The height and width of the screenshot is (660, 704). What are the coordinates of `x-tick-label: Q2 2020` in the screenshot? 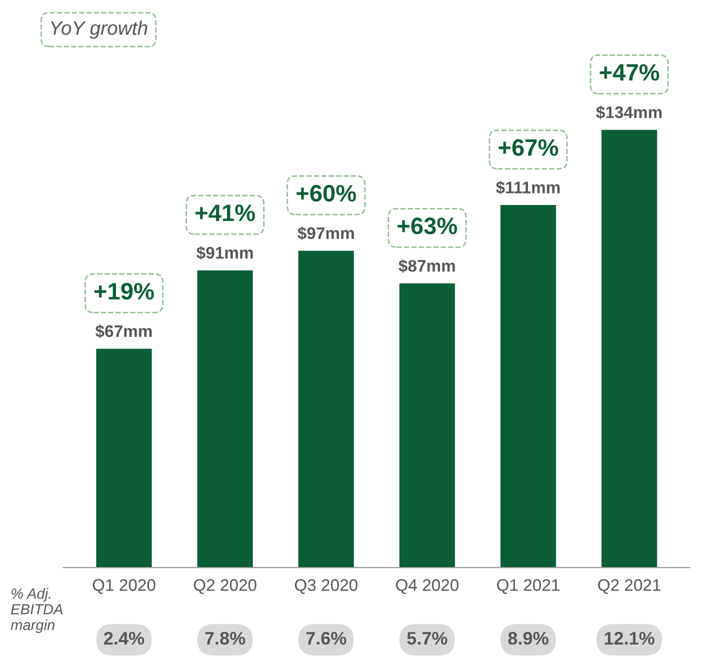 It's located at (225, 586).